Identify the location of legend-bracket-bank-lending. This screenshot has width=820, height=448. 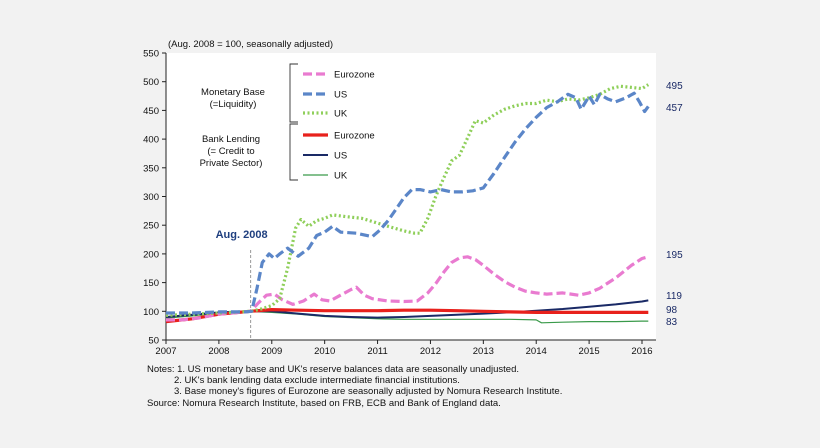
(293, 152).